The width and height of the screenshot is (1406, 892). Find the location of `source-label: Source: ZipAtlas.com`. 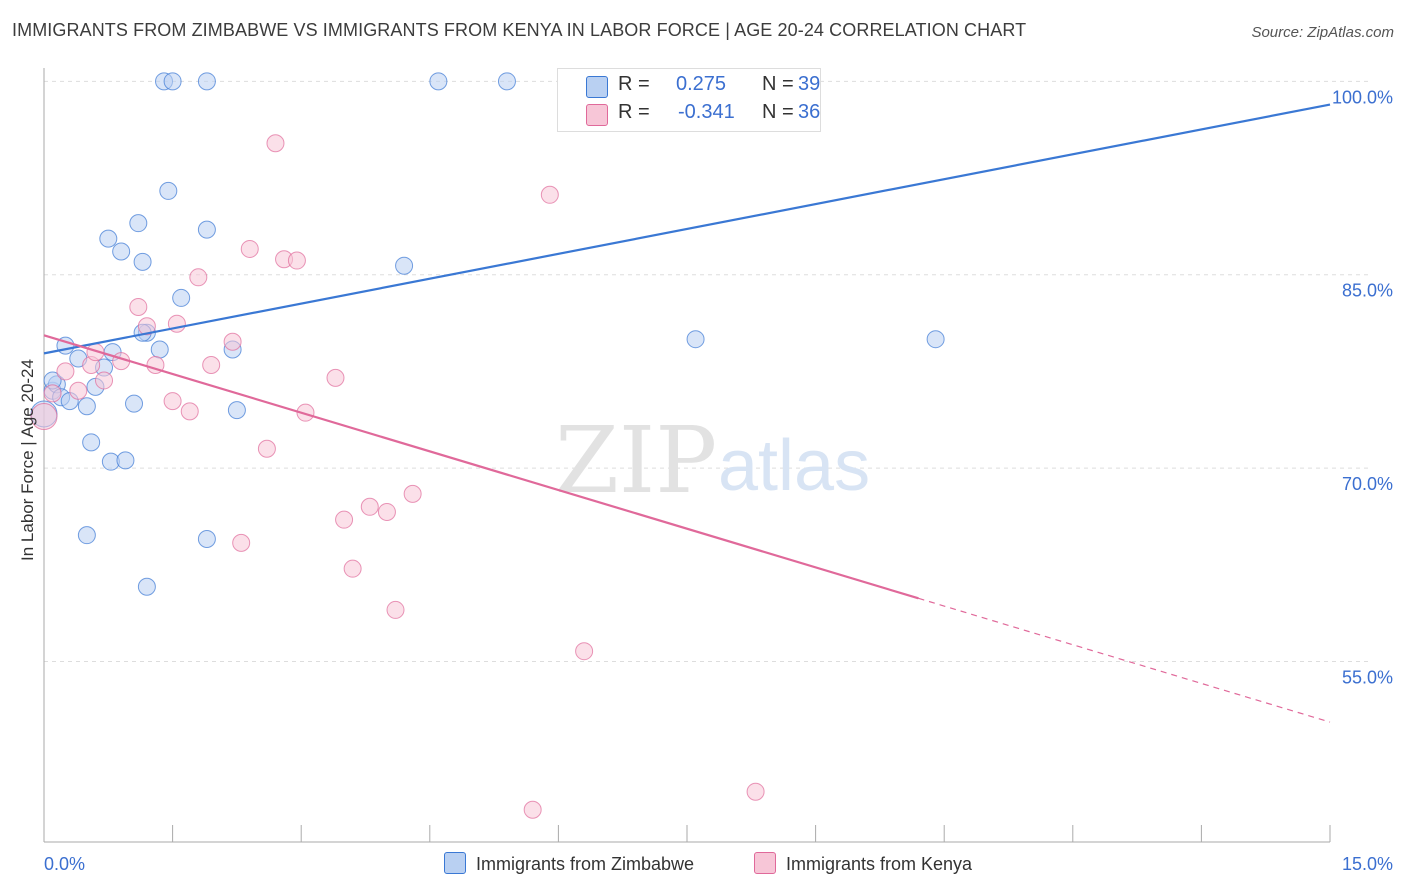

source-label: Source: ZipAtlas.com is located at coordinates (1322, 32).